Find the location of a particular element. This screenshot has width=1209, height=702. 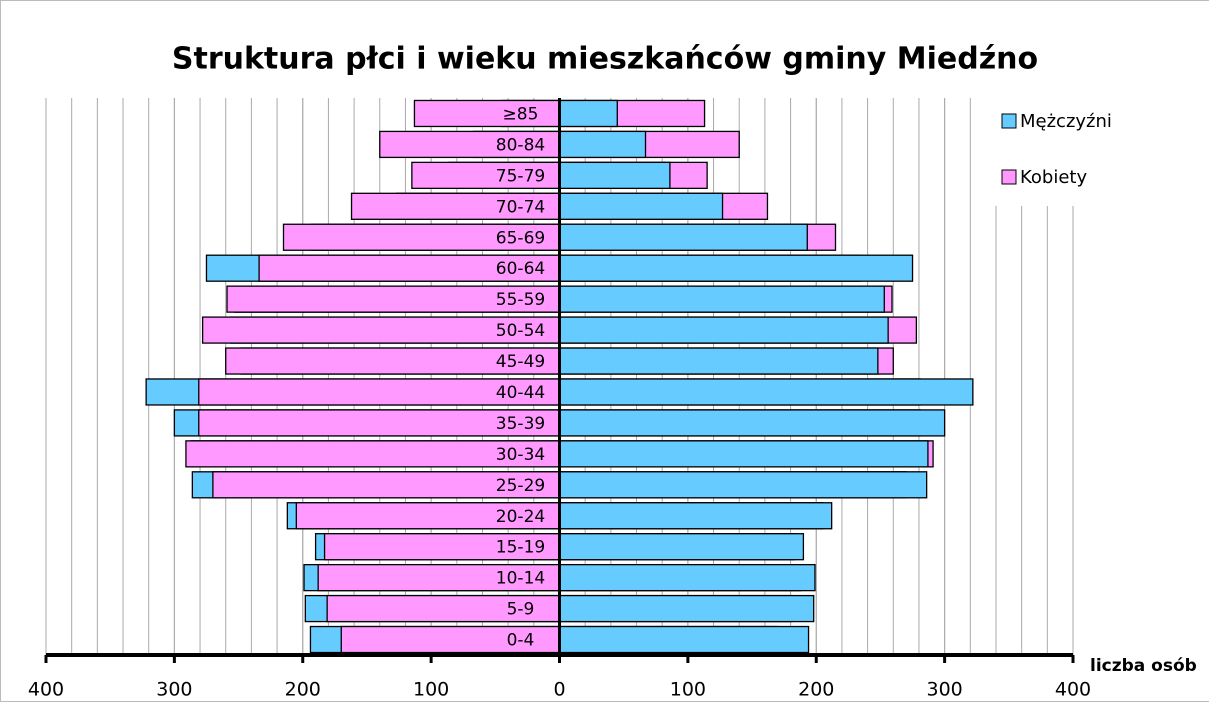

category-label: ≥85 is located at coordinates (521, 114).